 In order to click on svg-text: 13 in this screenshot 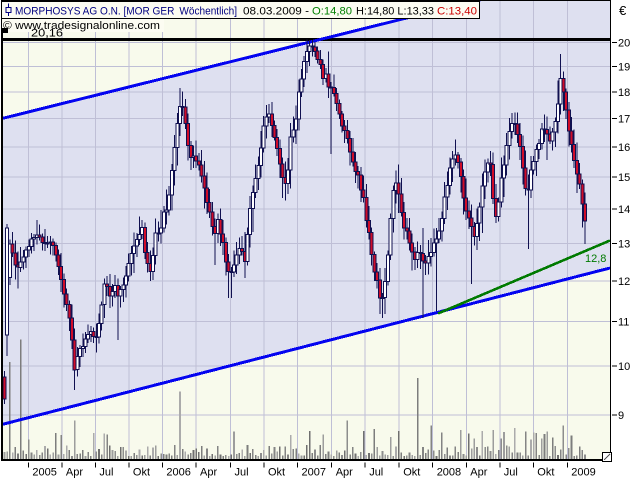, I will do `click(624, 245)`.